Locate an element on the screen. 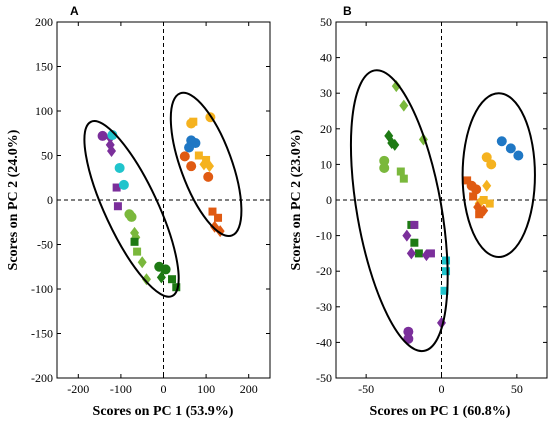  panel-b-point-orange-circle is located at coordinates (476, 189).